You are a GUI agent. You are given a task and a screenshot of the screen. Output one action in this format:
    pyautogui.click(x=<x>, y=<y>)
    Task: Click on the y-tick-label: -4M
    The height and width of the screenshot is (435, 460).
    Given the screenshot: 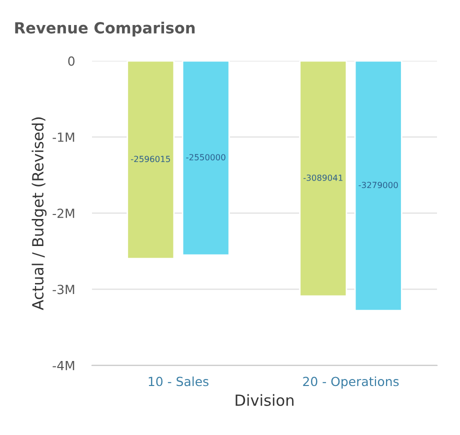 What is the action you would take?
    pyautogui.click(x=63, y=365)
    